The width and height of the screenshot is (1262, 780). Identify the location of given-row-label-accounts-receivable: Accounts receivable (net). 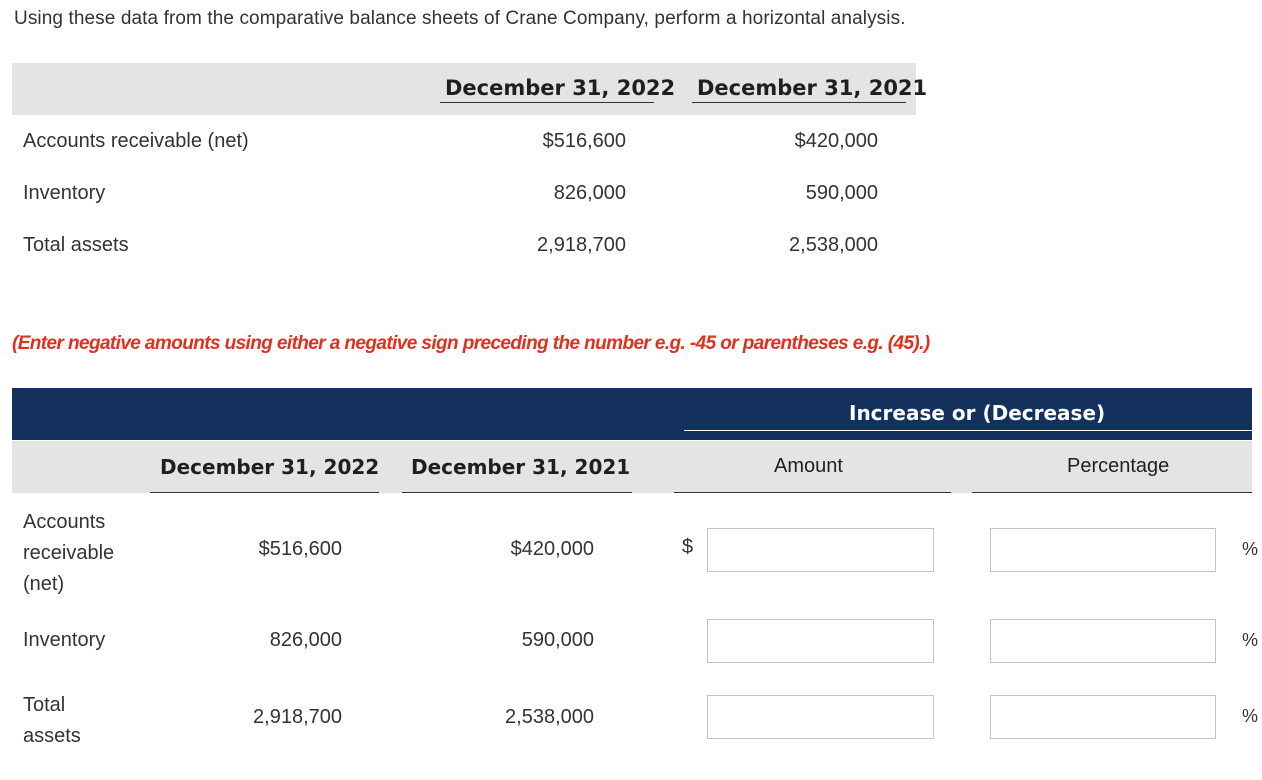
(136, 141).